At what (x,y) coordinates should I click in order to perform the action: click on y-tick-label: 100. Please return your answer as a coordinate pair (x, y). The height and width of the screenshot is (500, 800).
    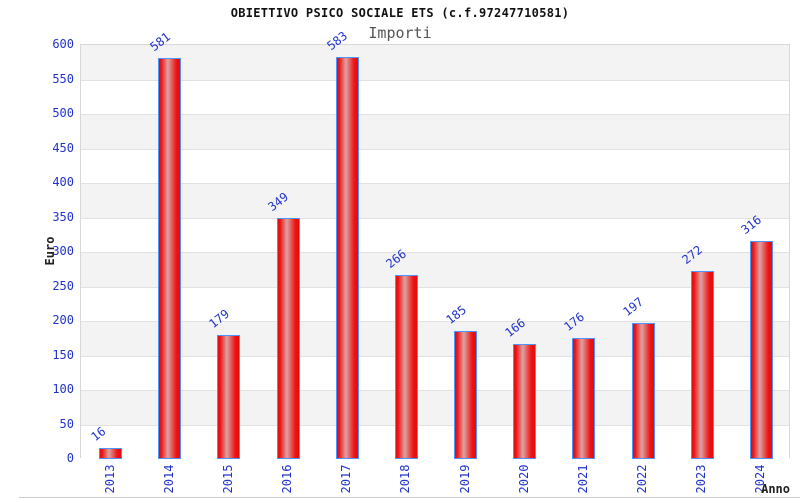
    Looking at the image, I should click on (63, 389).